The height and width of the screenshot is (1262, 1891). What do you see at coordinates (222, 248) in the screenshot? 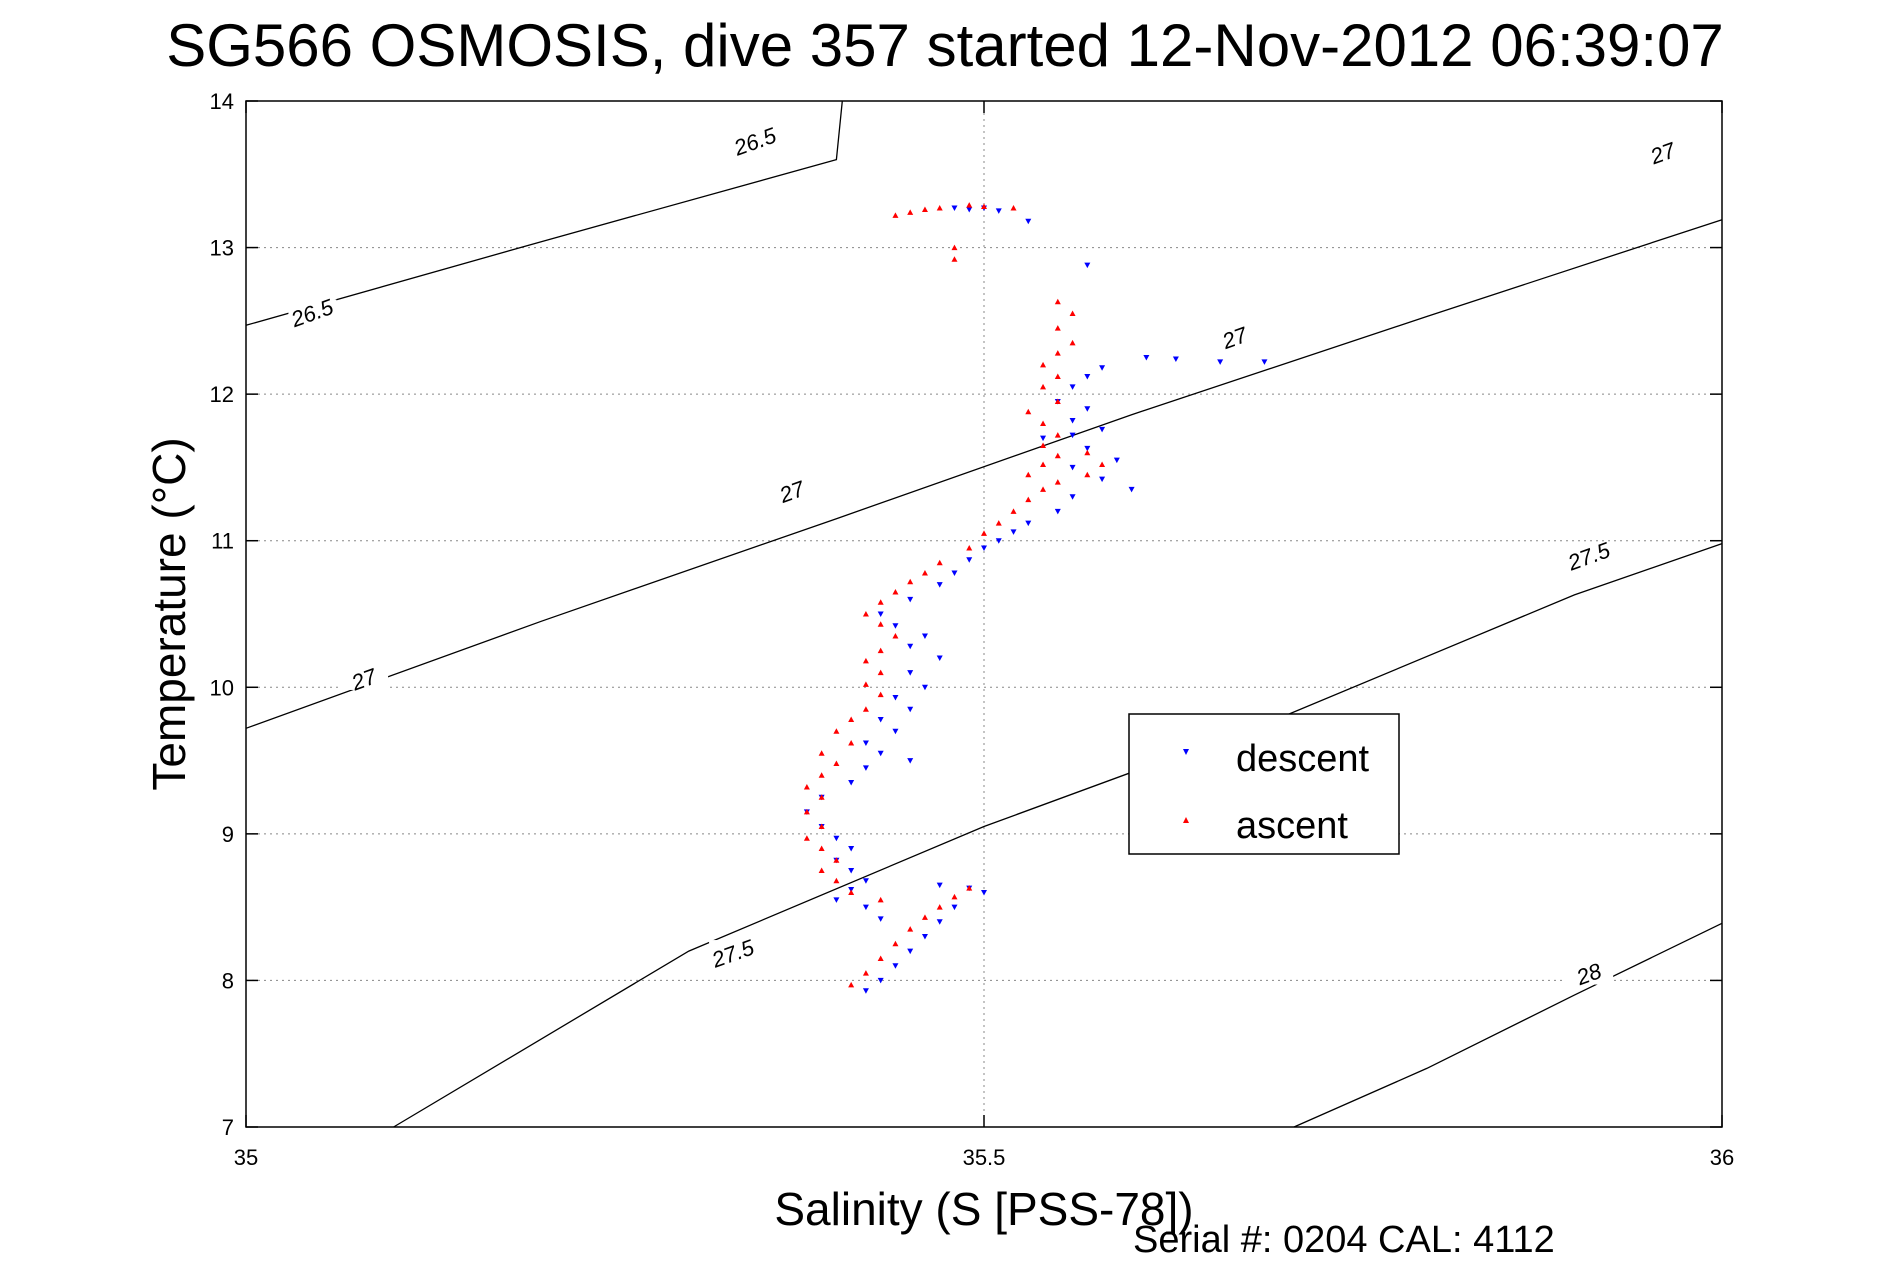
I see `y-tick-label: 13` at bounding box center [222, 248].